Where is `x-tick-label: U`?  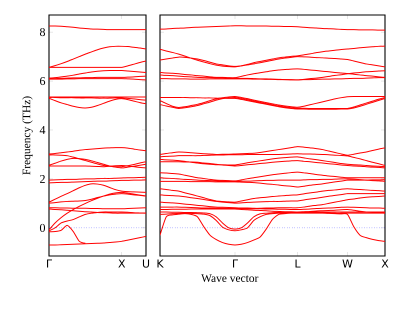 x-tick-label: U is located at coordinates (146, 264).